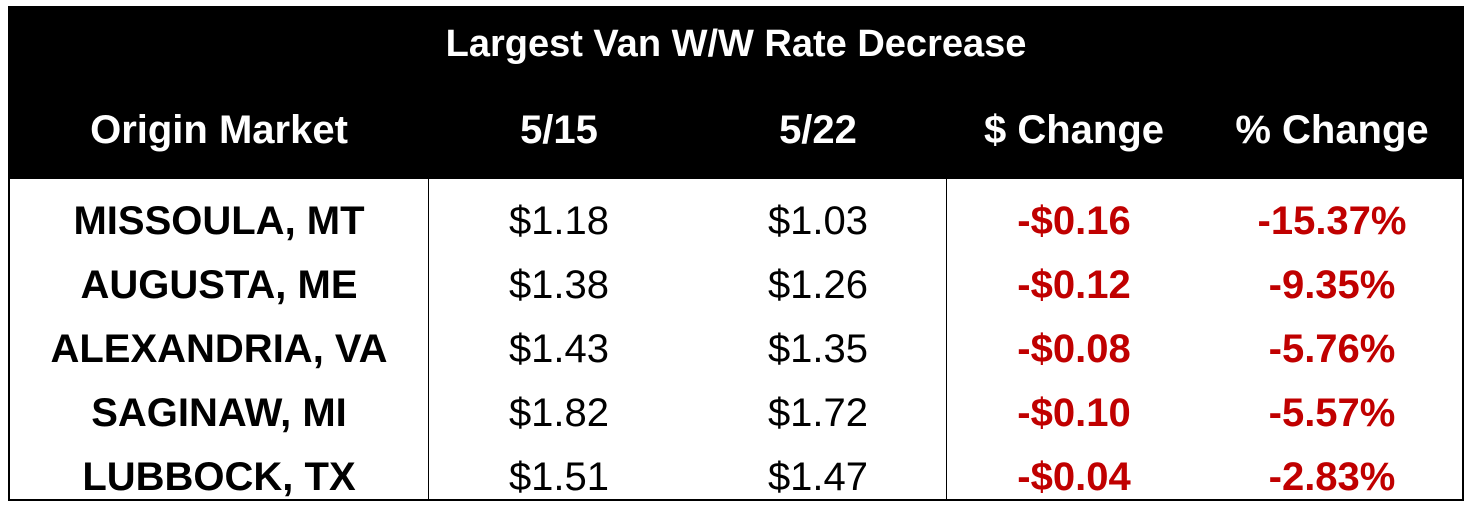 Image resolution: width=1476 pixels, height=511 pixels. What do you see at coordinates (818, 130) in the screenshot?
I see `column-header-curr-week: 5/22` at bounding box center [818, 130].